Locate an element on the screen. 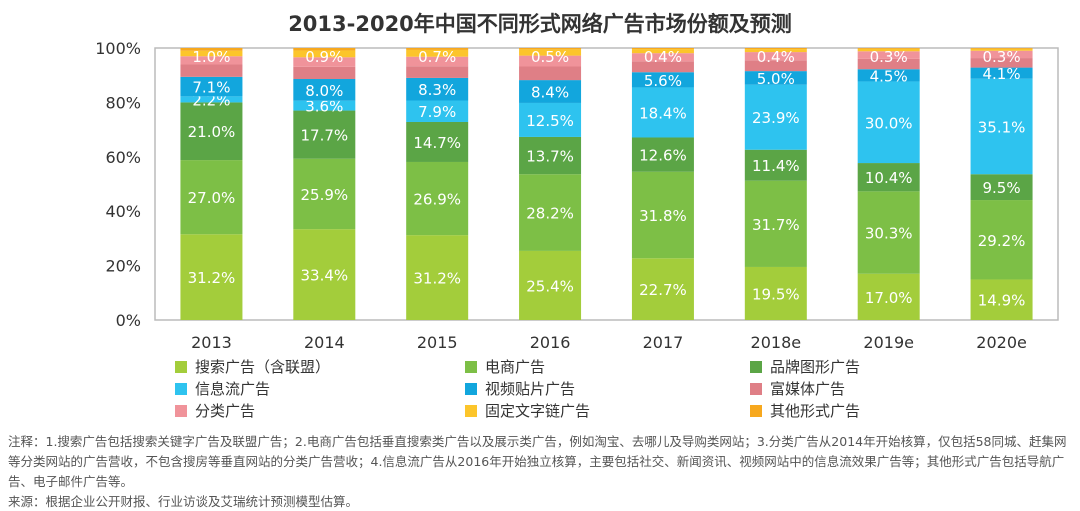  data-label: 31.8% is located at coordinates (663, 216).